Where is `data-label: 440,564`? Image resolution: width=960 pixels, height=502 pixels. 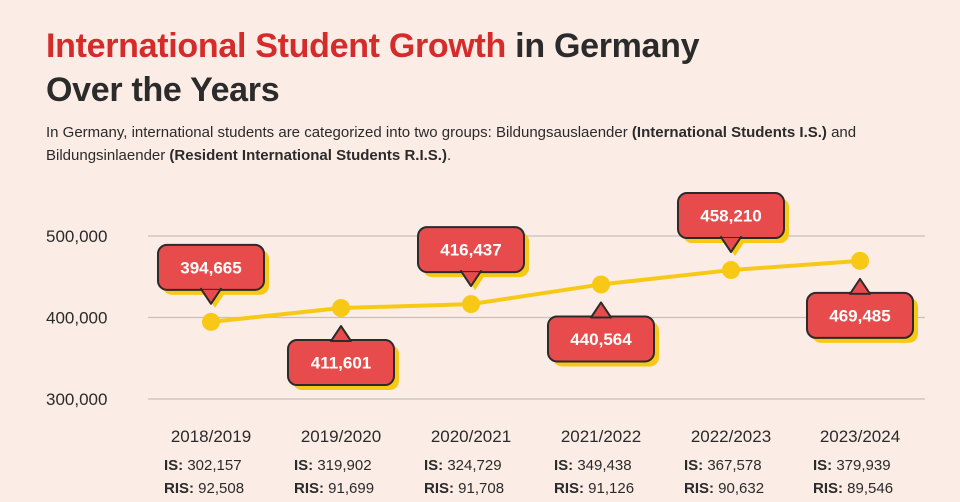
data-label: 440,564 is located at coordinates (601, 339).